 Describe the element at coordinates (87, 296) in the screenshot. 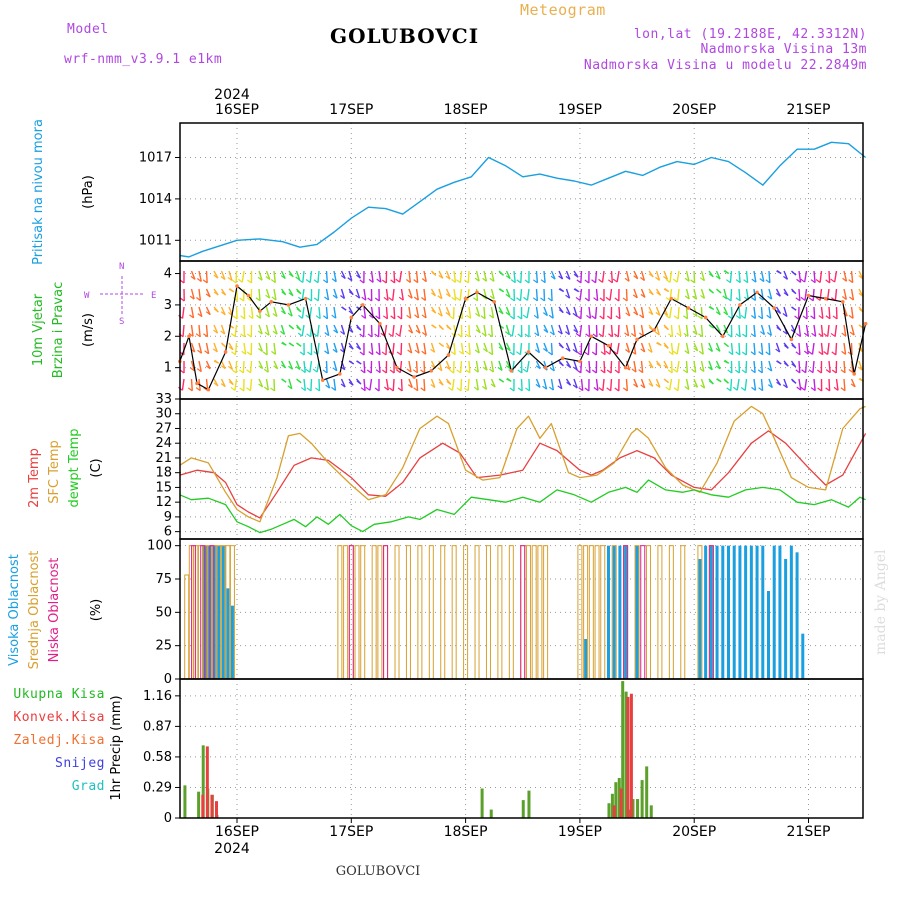

I see `compass-W: W` at that location.